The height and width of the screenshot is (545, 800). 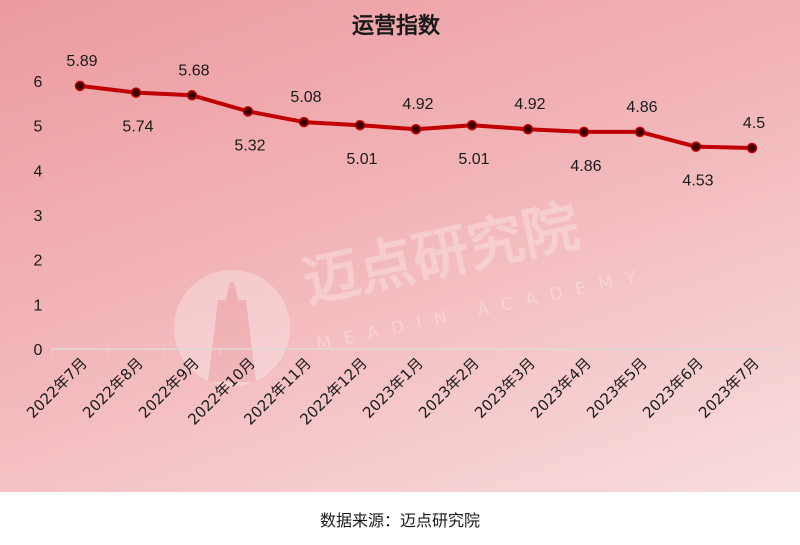 What do you see at coordinates (81, 61) in the screenshot?
I see `data-label: 5.89` at bounding box center [81, 61].